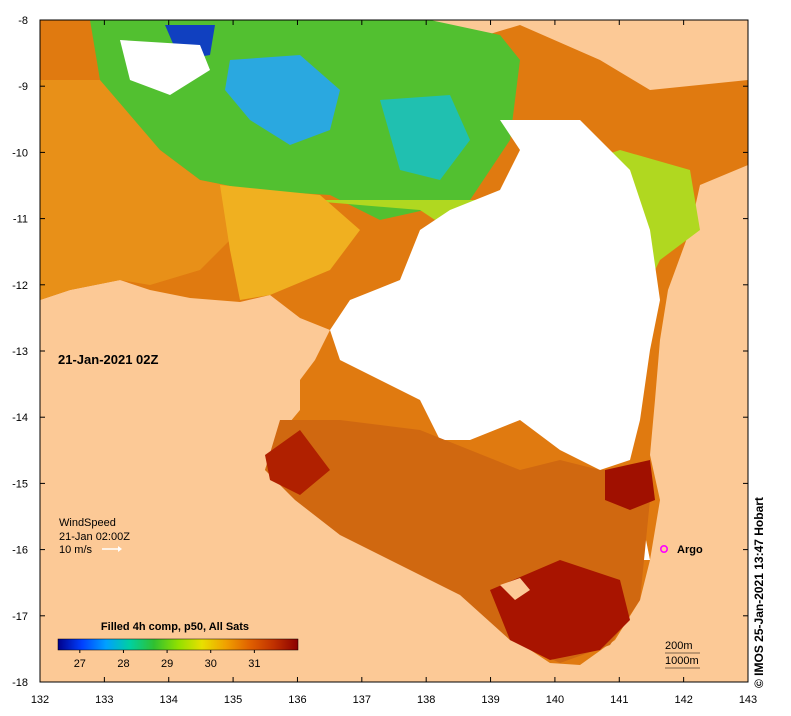 The width and height of the screenshot is (791, 716). I want to click on island-south, so click(515, 589).